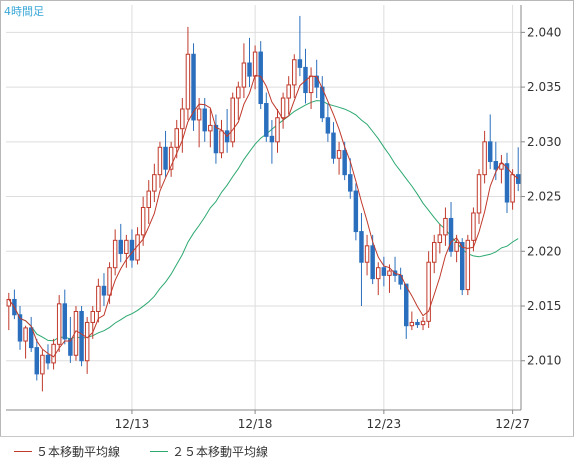  What do you see at coordinates (544, 142) in the screenshot?
I see `y-tick-label: 2.030` at bounding box center [544, 142].